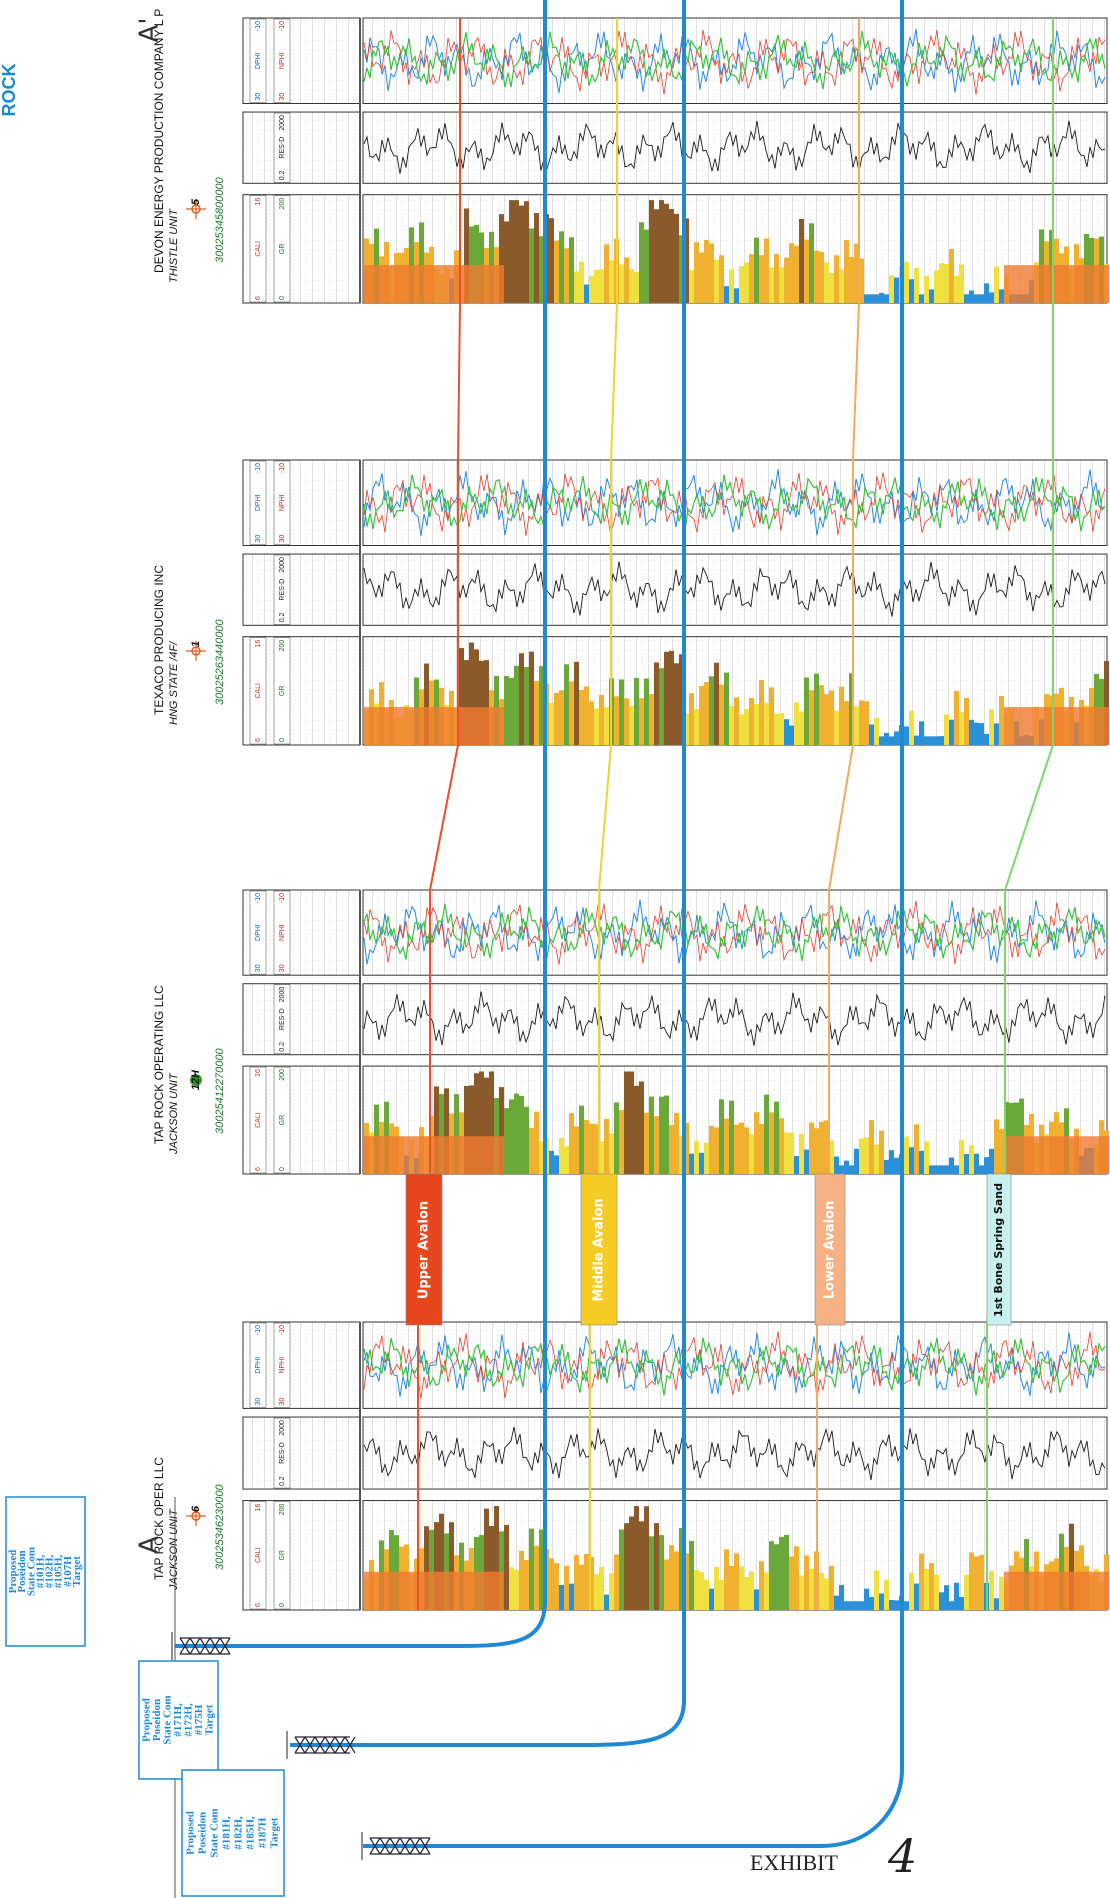 The image size is (1110, 1898). I want to click on label: 6, so click(258, 1605).